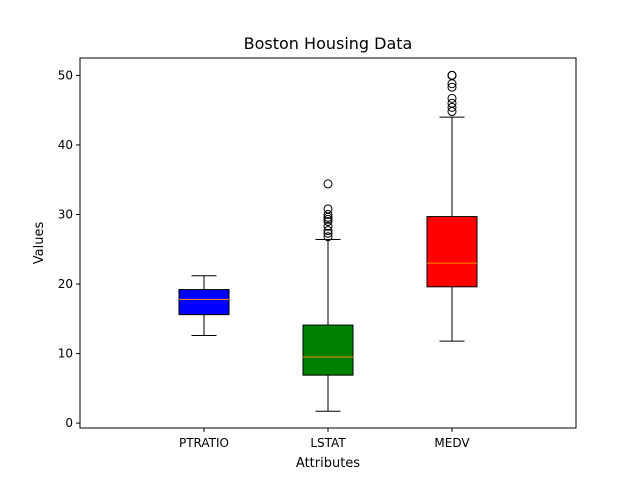 Image resolution: width=640 pixels, height=485 pixels. I want to click on x-tick-label: MEDV, so click(452, 443).